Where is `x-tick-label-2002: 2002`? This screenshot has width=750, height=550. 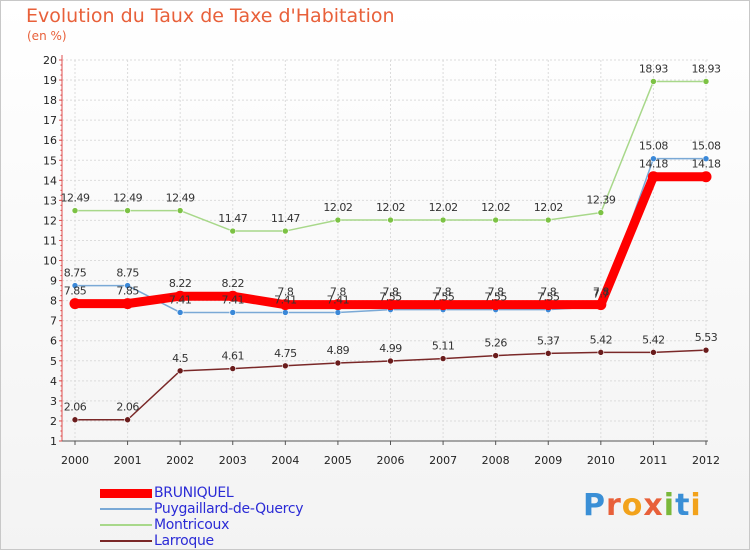
x-tick-label-2002: 2002 is located at coordinates (180, 460).